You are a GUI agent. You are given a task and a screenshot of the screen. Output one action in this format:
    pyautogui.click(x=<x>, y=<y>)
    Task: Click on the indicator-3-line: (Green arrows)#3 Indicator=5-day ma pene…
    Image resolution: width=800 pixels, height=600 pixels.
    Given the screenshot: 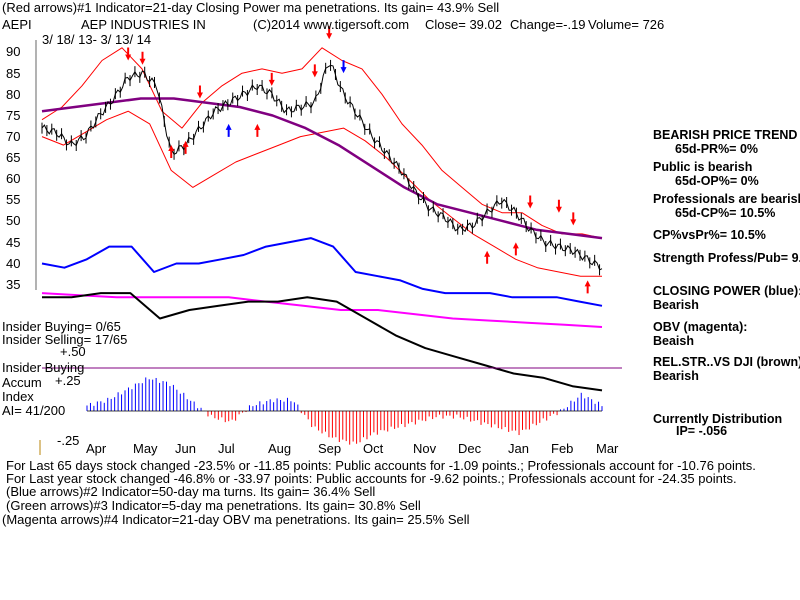 What is the action you would take?
    pyautogui.click(x=213, y=505)
    